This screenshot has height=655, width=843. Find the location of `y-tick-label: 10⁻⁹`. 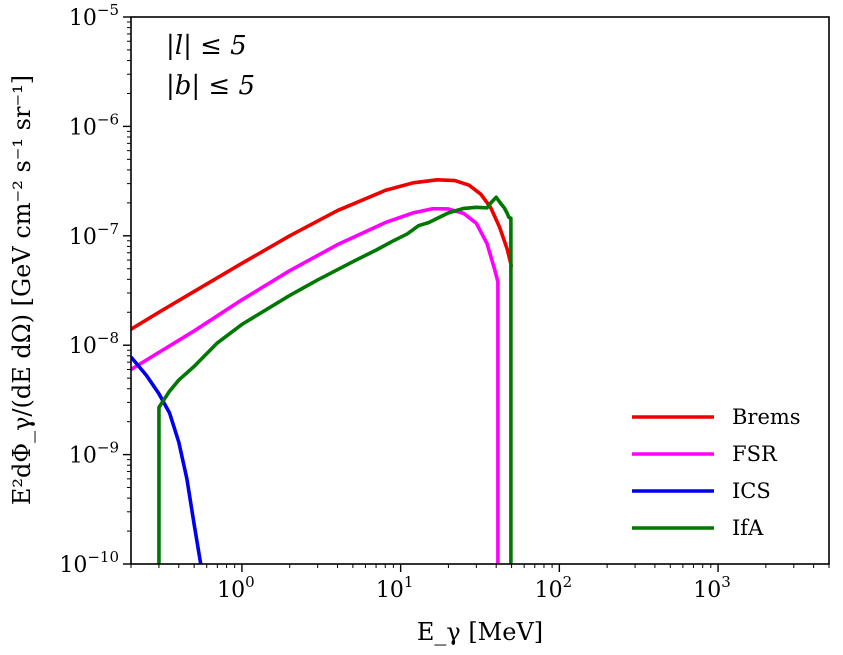

y-tick-label: 10⁻⁹ is located at coordinates (94, 454).